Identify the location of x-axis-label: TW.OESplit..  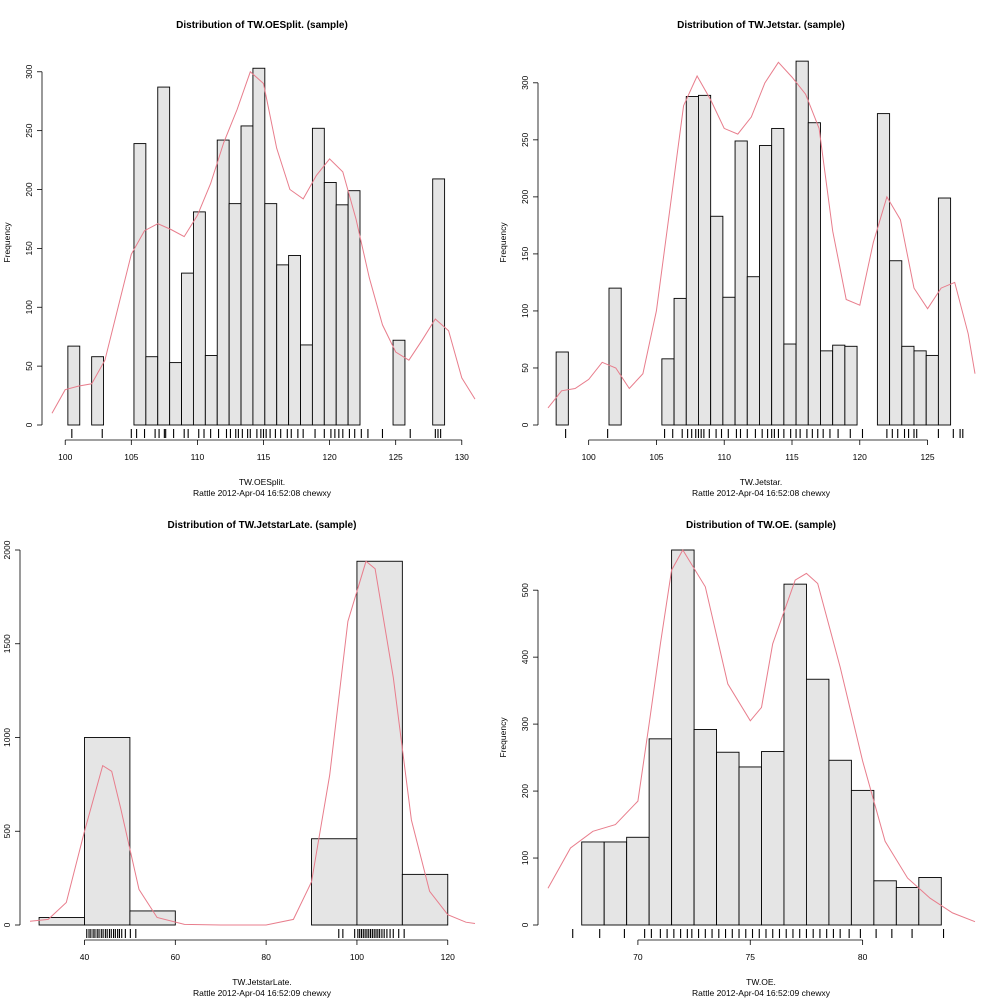
(262, 482).